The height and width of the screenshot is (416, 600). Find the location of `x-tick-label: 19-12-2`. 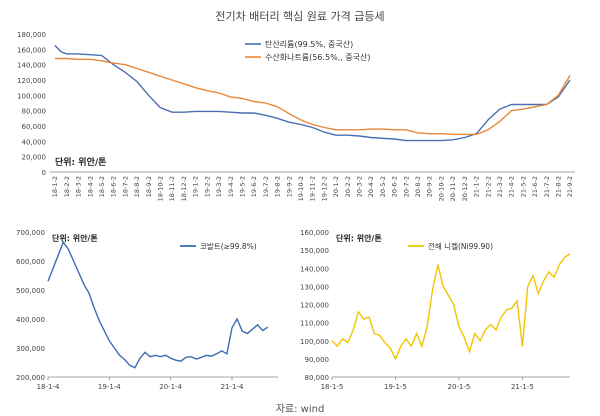

x-tick-label: 19-12-2 is located at coordinates (324, 188).